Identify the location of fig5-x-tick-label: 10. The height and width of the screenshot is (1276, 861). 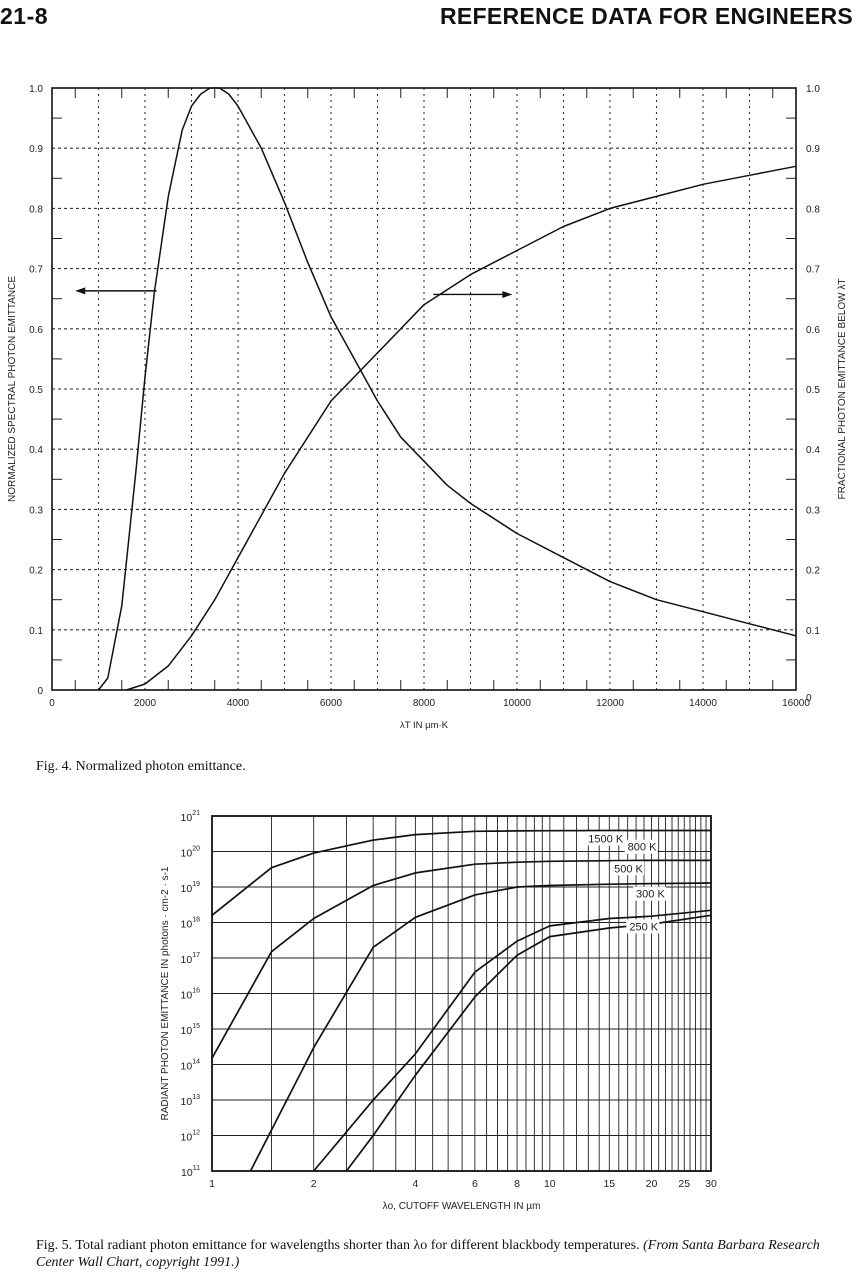
(550, 1184).